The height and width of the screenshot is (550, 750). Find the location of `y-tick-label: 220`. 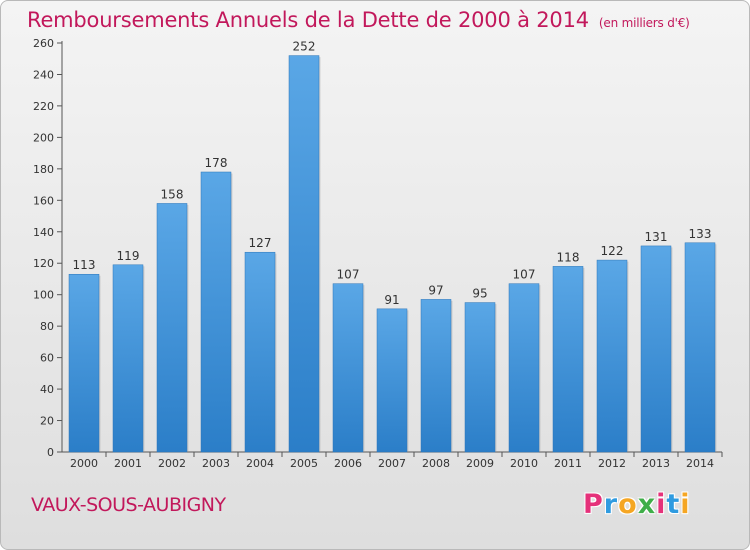

y-tick-label: 220 is located at coordinates (43, 106).